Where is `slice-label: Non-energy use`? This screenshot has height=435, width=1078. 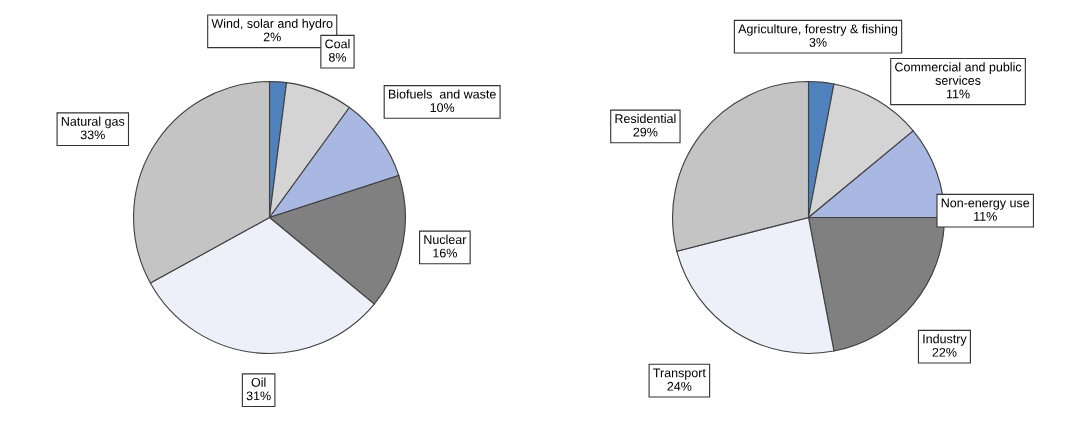 slice-label: Non-energy use is located at coordinates (985, 204).